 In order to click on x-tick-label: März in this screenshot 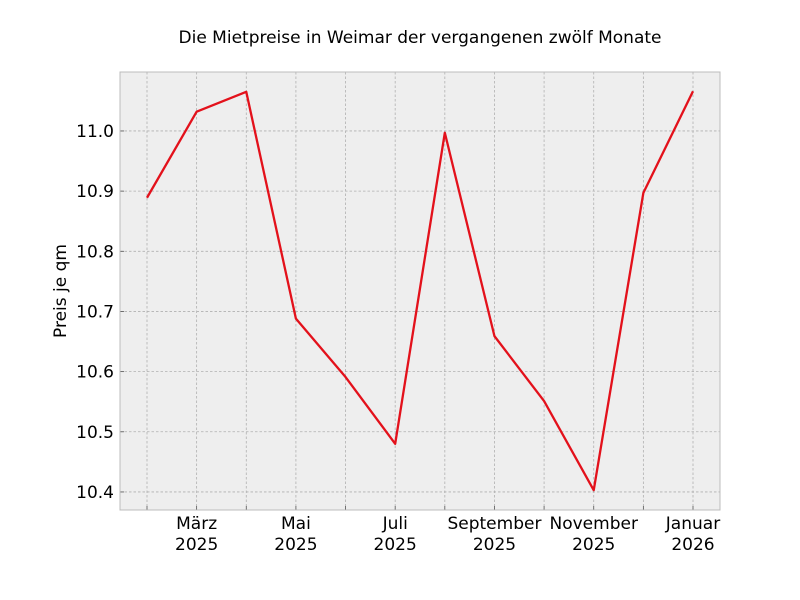, I will do `click(196, 524)`.